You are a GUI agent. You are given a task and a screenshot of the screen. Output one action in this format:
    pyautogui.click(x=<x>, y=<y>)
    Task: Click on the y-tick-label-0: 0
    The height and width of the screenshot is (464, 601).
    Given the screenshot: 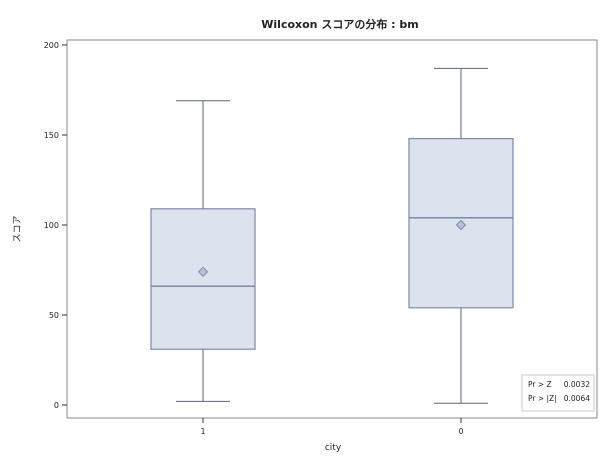 What is the action you would take?
    pyautogui.click(x=56, y=405)
    